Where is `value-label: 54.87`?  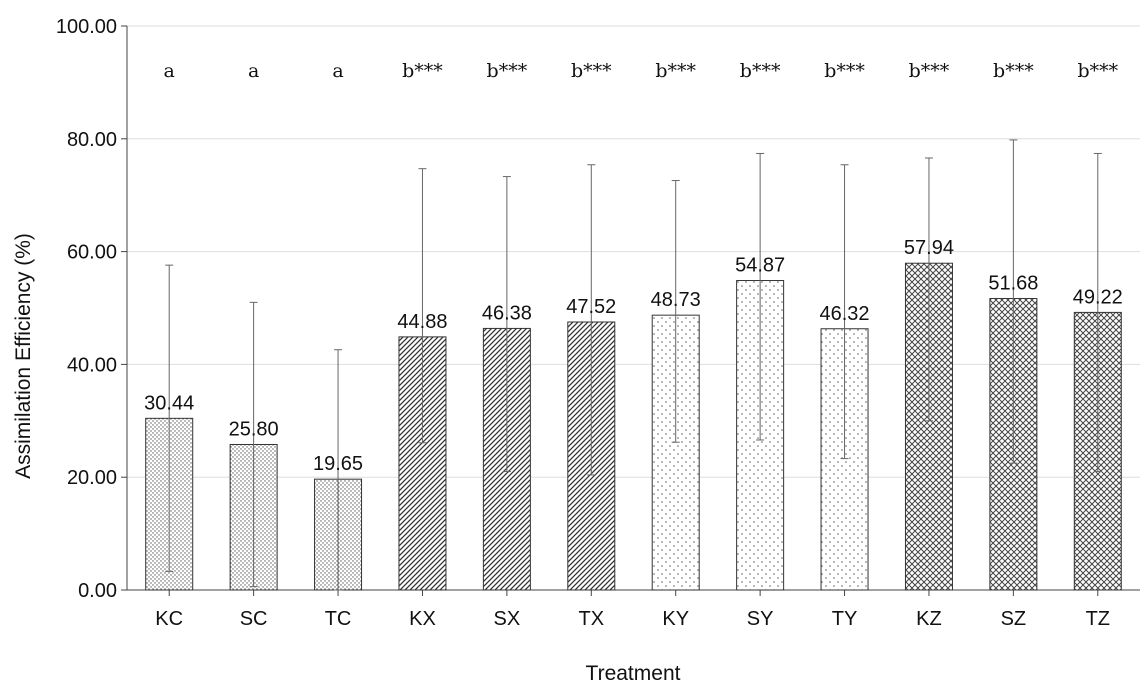
value-label: 54.87 is located at coordinates (760, 266).